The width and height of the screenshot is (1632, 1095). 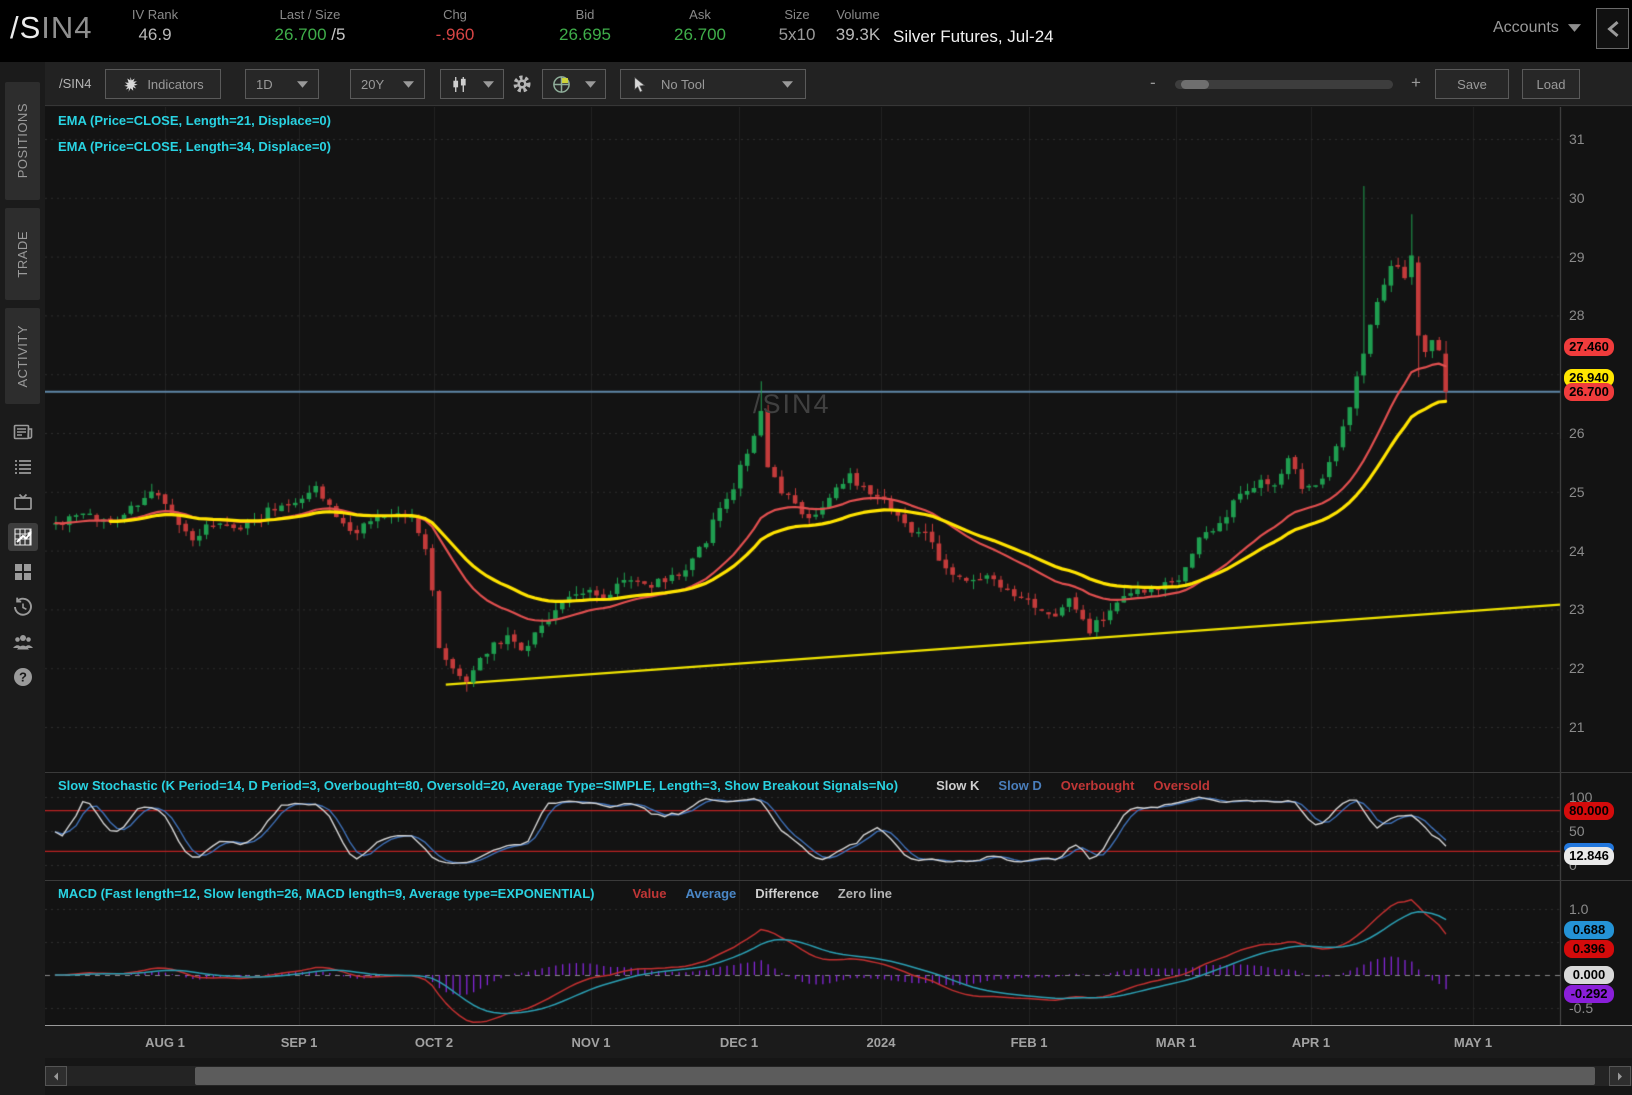 I want to click on sidebar-tab-trade: TRADE, so click(x=22, y=254).